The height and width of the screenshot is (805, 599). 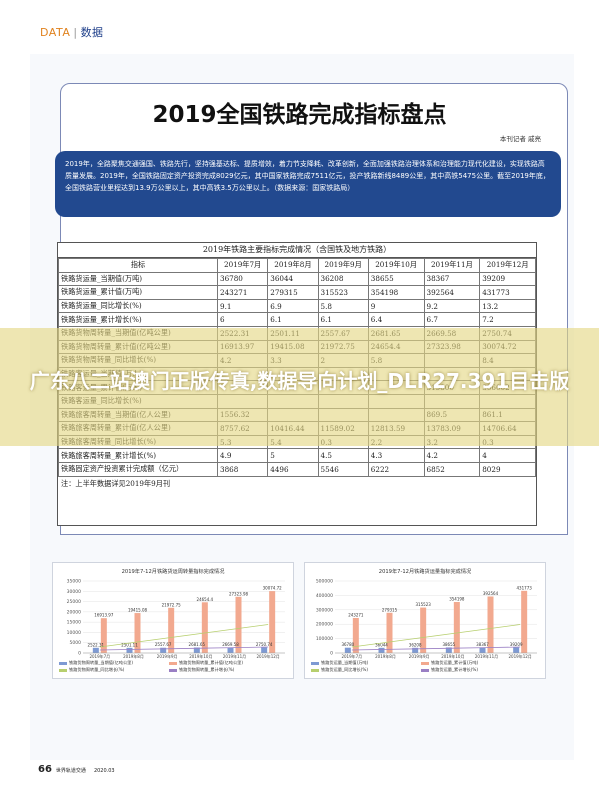 What do you see at coordinates (173, 572) in the screenshot?
I see `chart-title: 2019年7-12月铁路货运周转量指标完成情况` at bounding box center [173, 572].